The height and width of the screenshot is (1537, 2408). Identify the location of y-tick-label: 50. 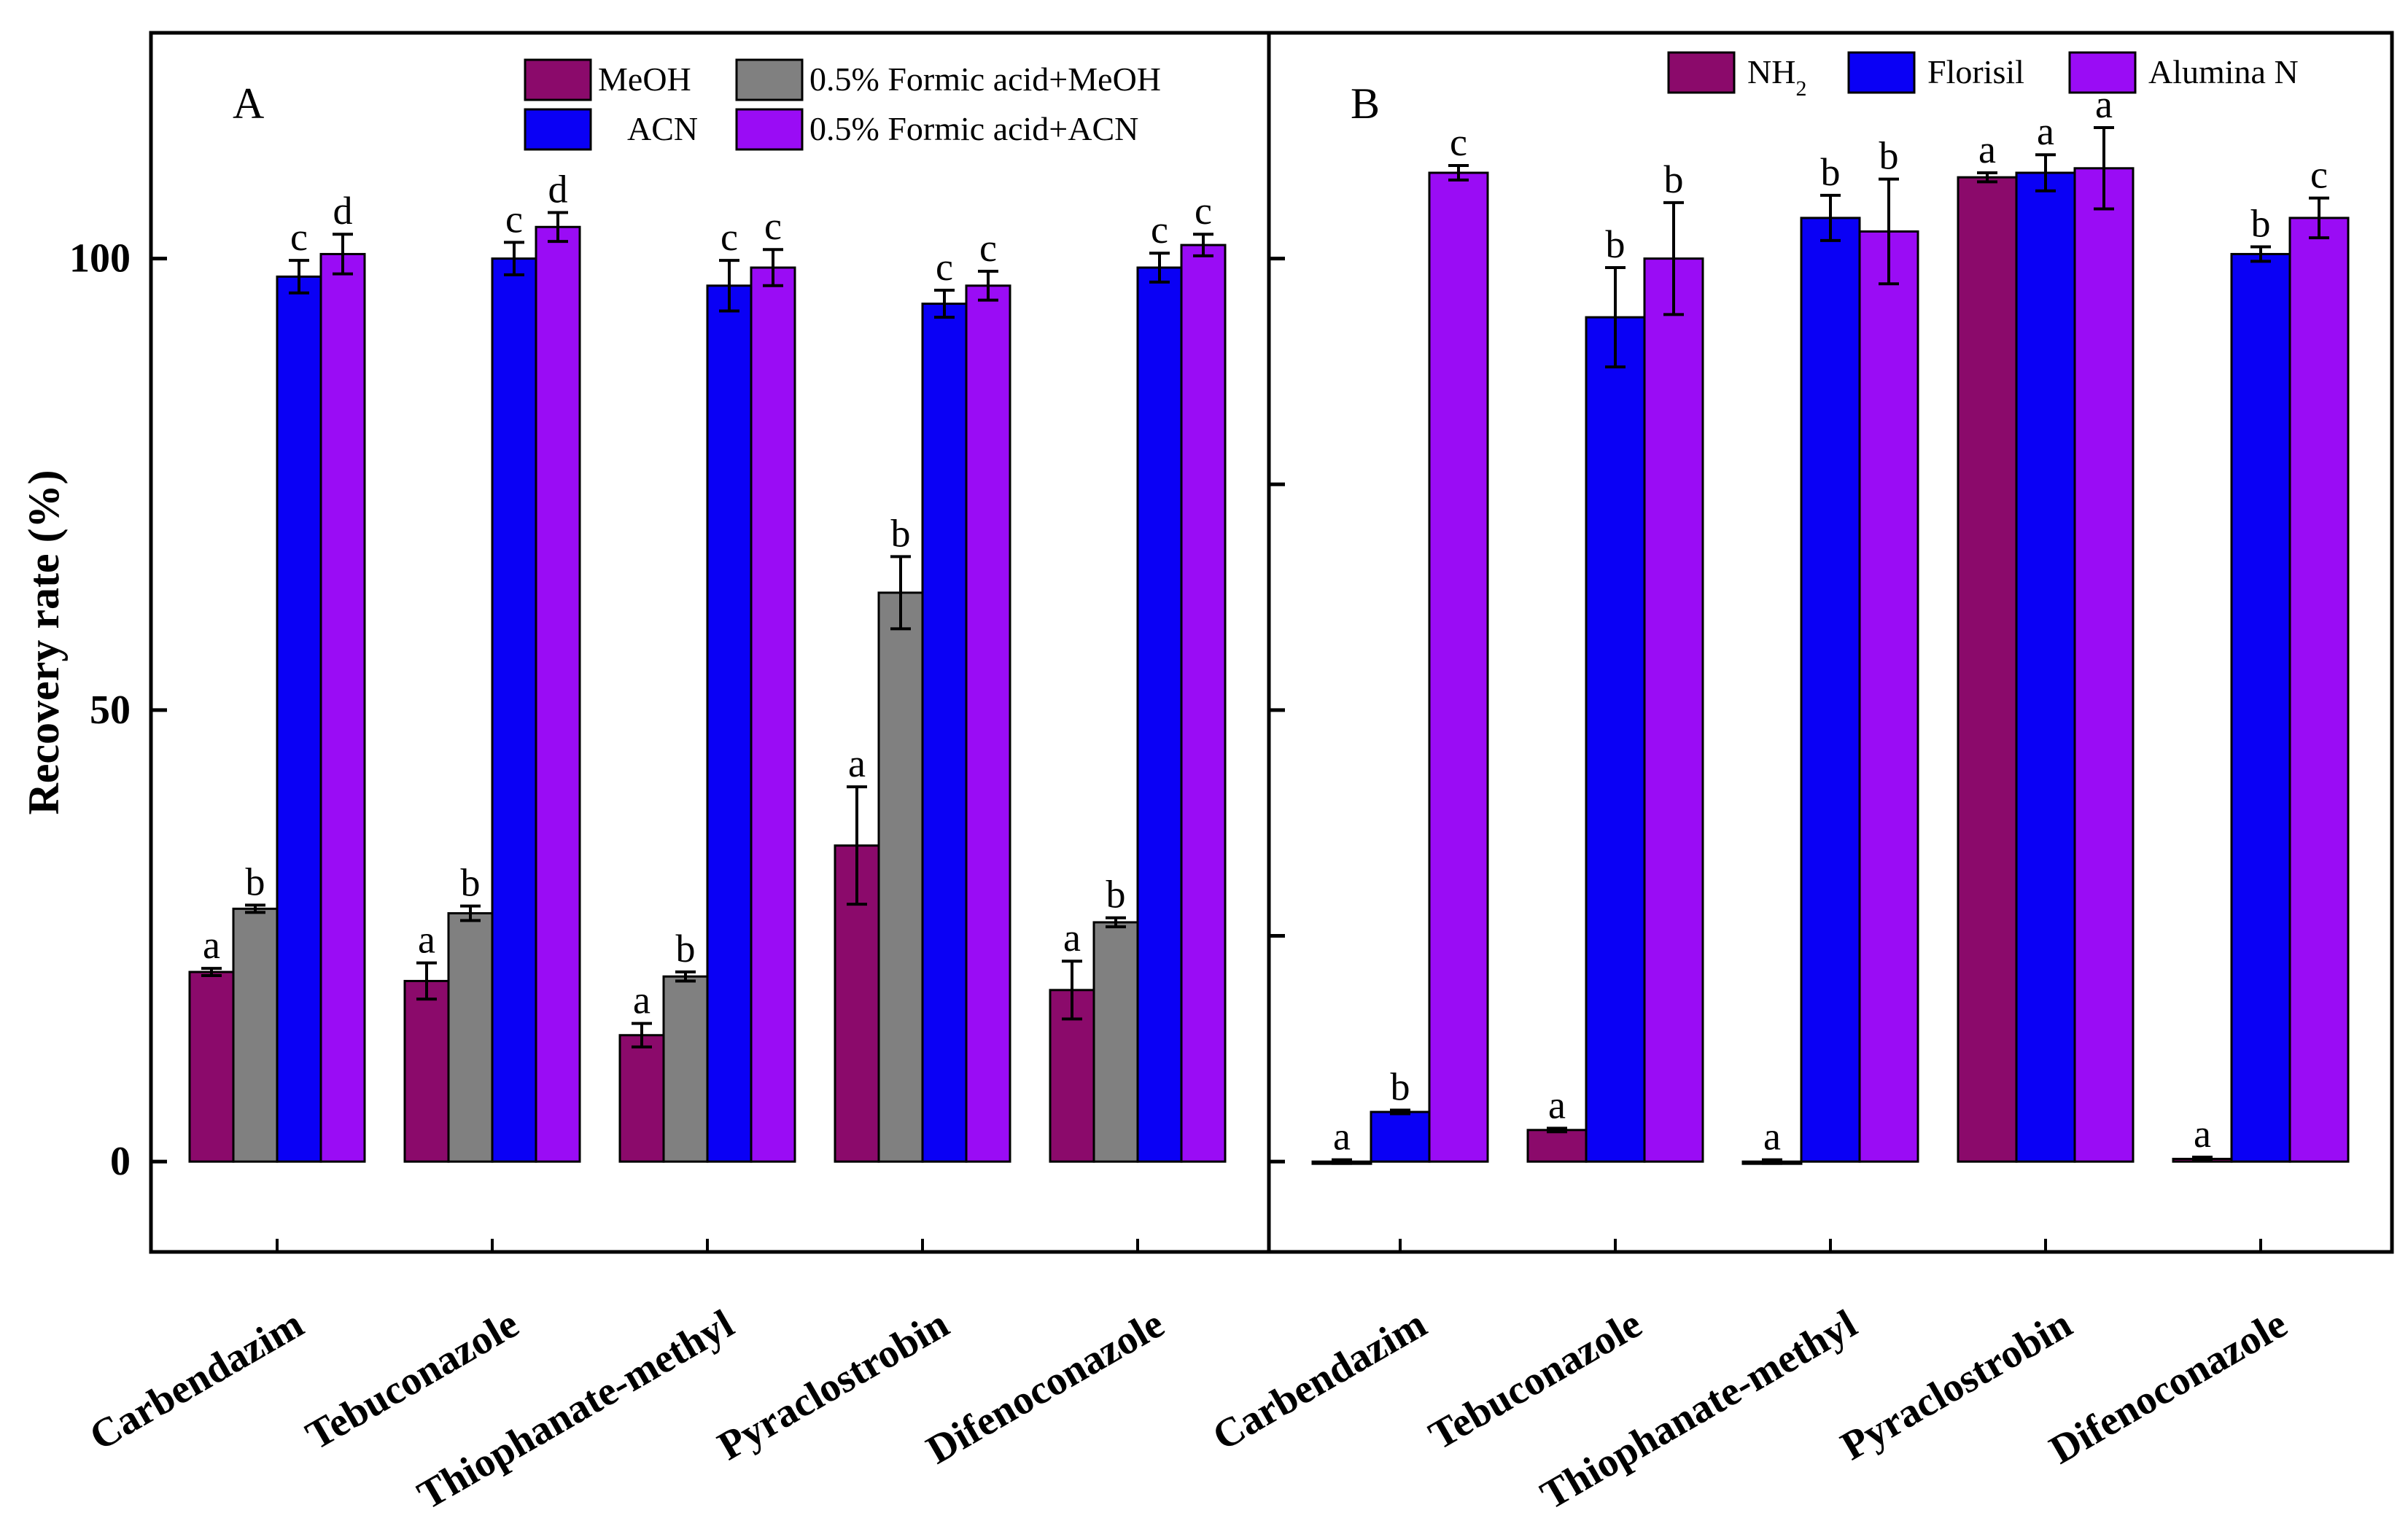
(110, 710).